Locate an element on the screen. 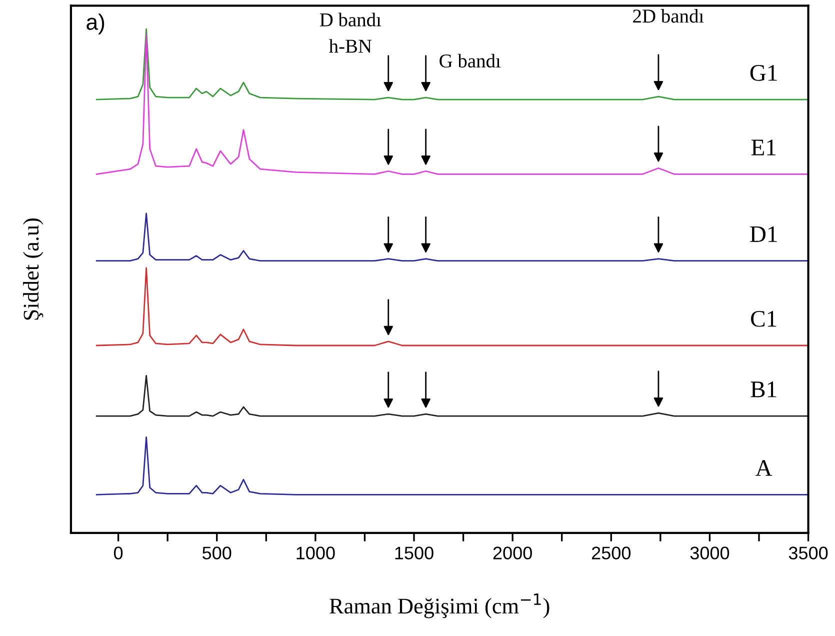 This screenshot has width=835, height=636. x-tick-label: 3000 is located at coordinates (710, 553).